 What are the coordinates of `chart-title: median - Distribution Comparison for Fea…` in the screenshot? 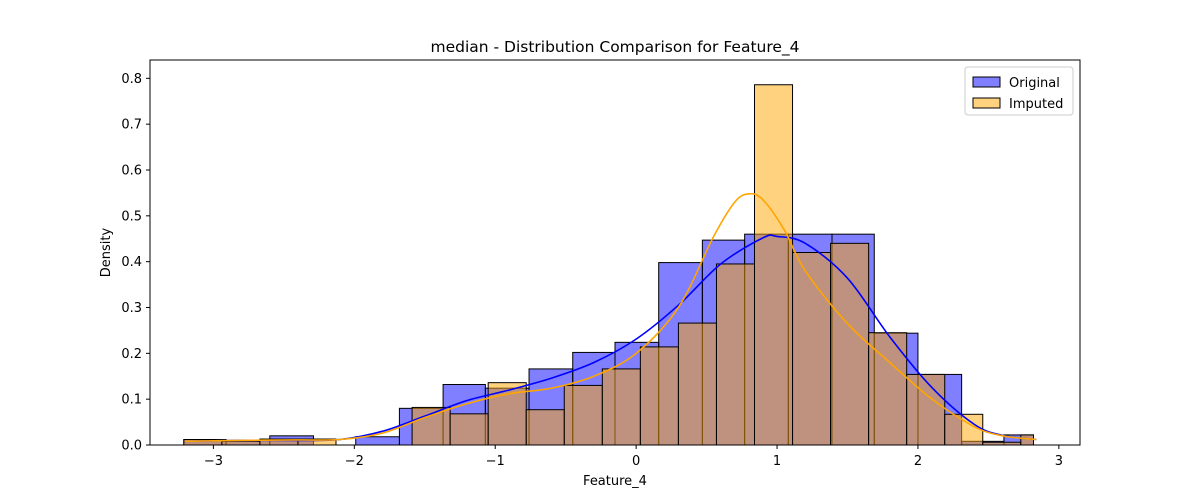 It's located at (614, 47).